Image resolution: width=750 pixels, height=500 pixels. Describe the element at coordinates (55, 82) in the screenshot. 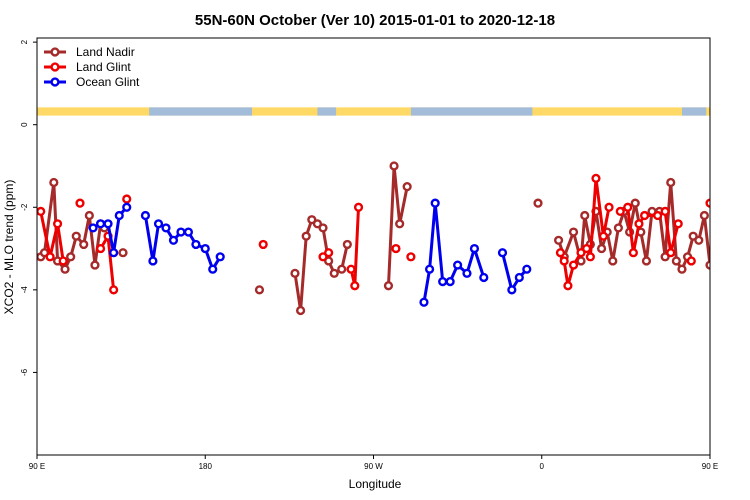

I see `legend-marker-ocean-glint` at that location.